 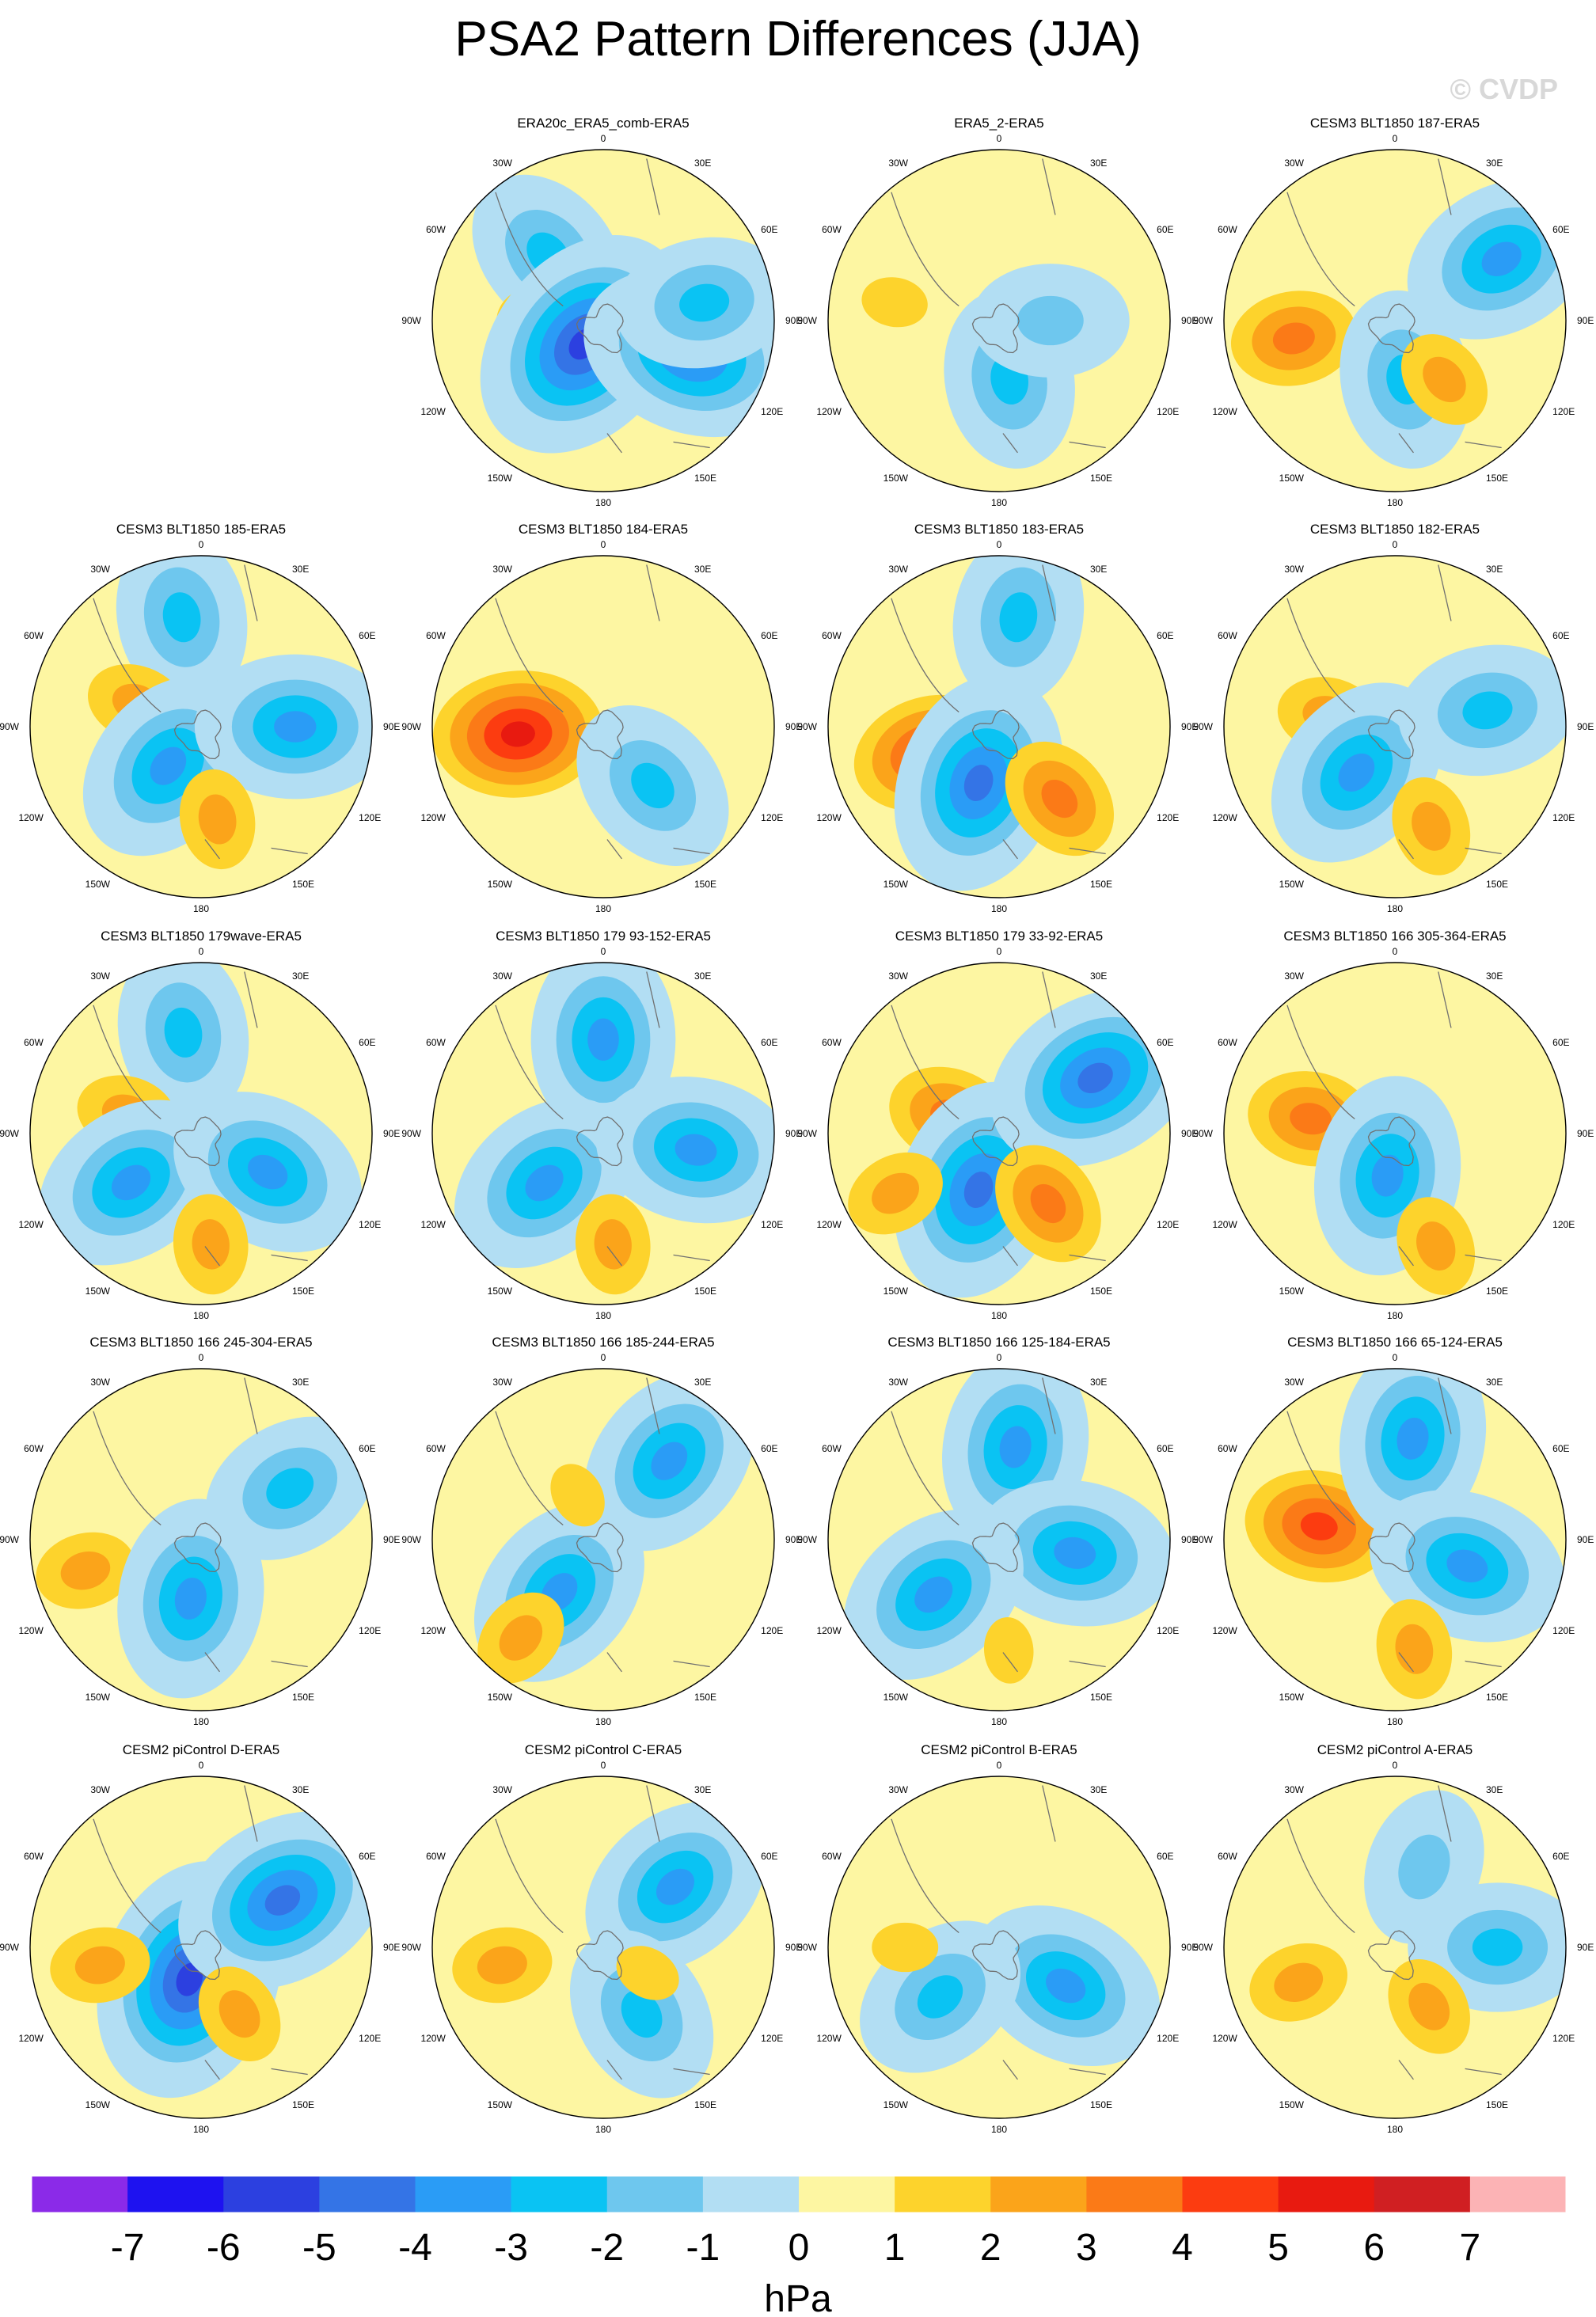 I want to click on panel-title: CESM3 BLT1850 179 93-152-ERA5, so click(x=603, y=936).